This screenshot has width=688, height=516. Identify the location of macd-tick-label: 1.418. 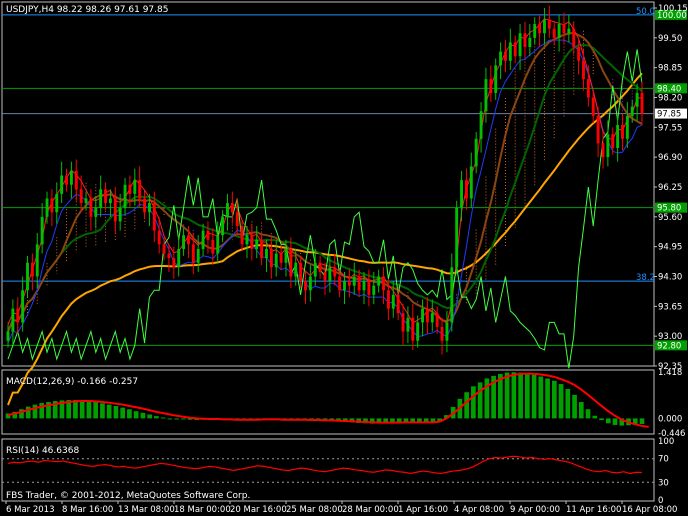
(670, 373).